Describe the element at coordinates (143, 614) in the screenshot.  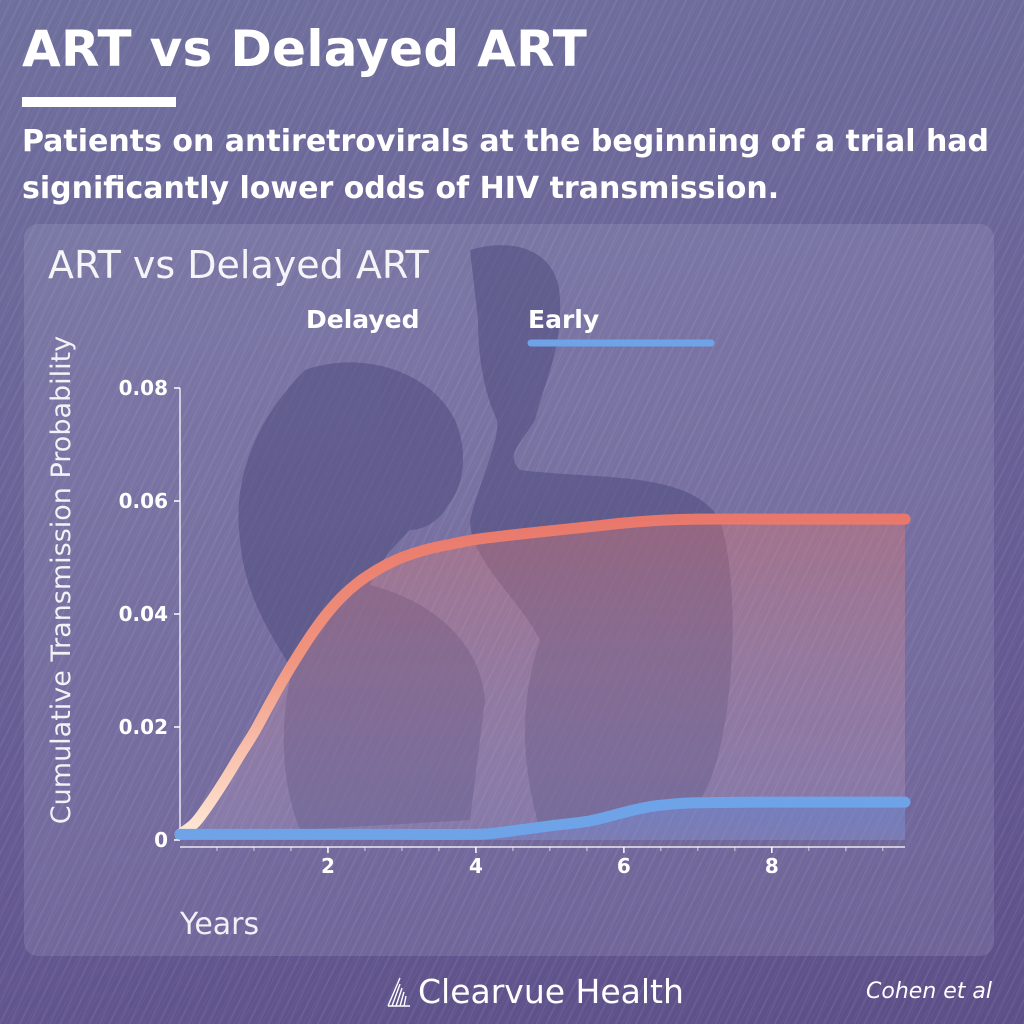
I see `y-tick-label: 0.04` at that location.